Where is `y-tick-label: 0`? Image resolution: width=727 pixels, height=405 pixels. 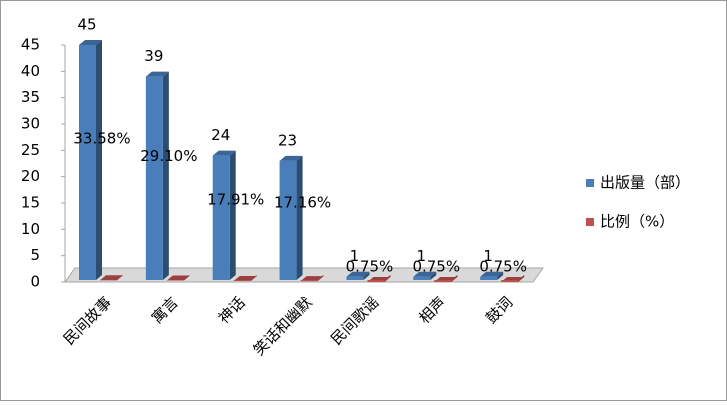 y-tick-label: 0 is located at coordinates (35, 282).